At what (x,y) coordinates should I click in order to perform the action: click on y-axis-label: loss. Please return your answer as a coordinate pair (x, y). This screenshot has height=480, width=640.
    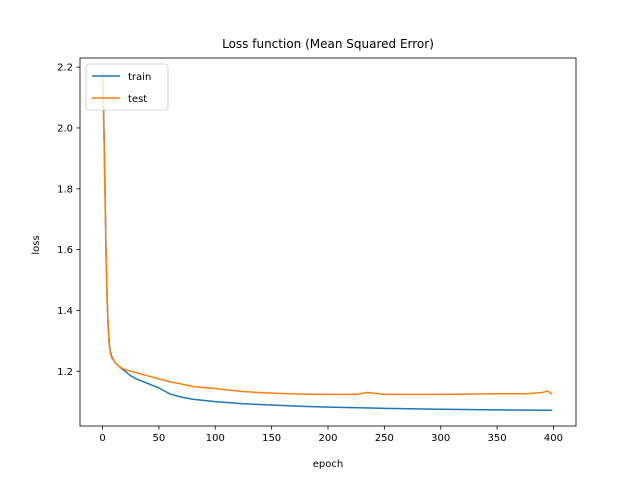
    Looking at the image, I should click on (36, 244).